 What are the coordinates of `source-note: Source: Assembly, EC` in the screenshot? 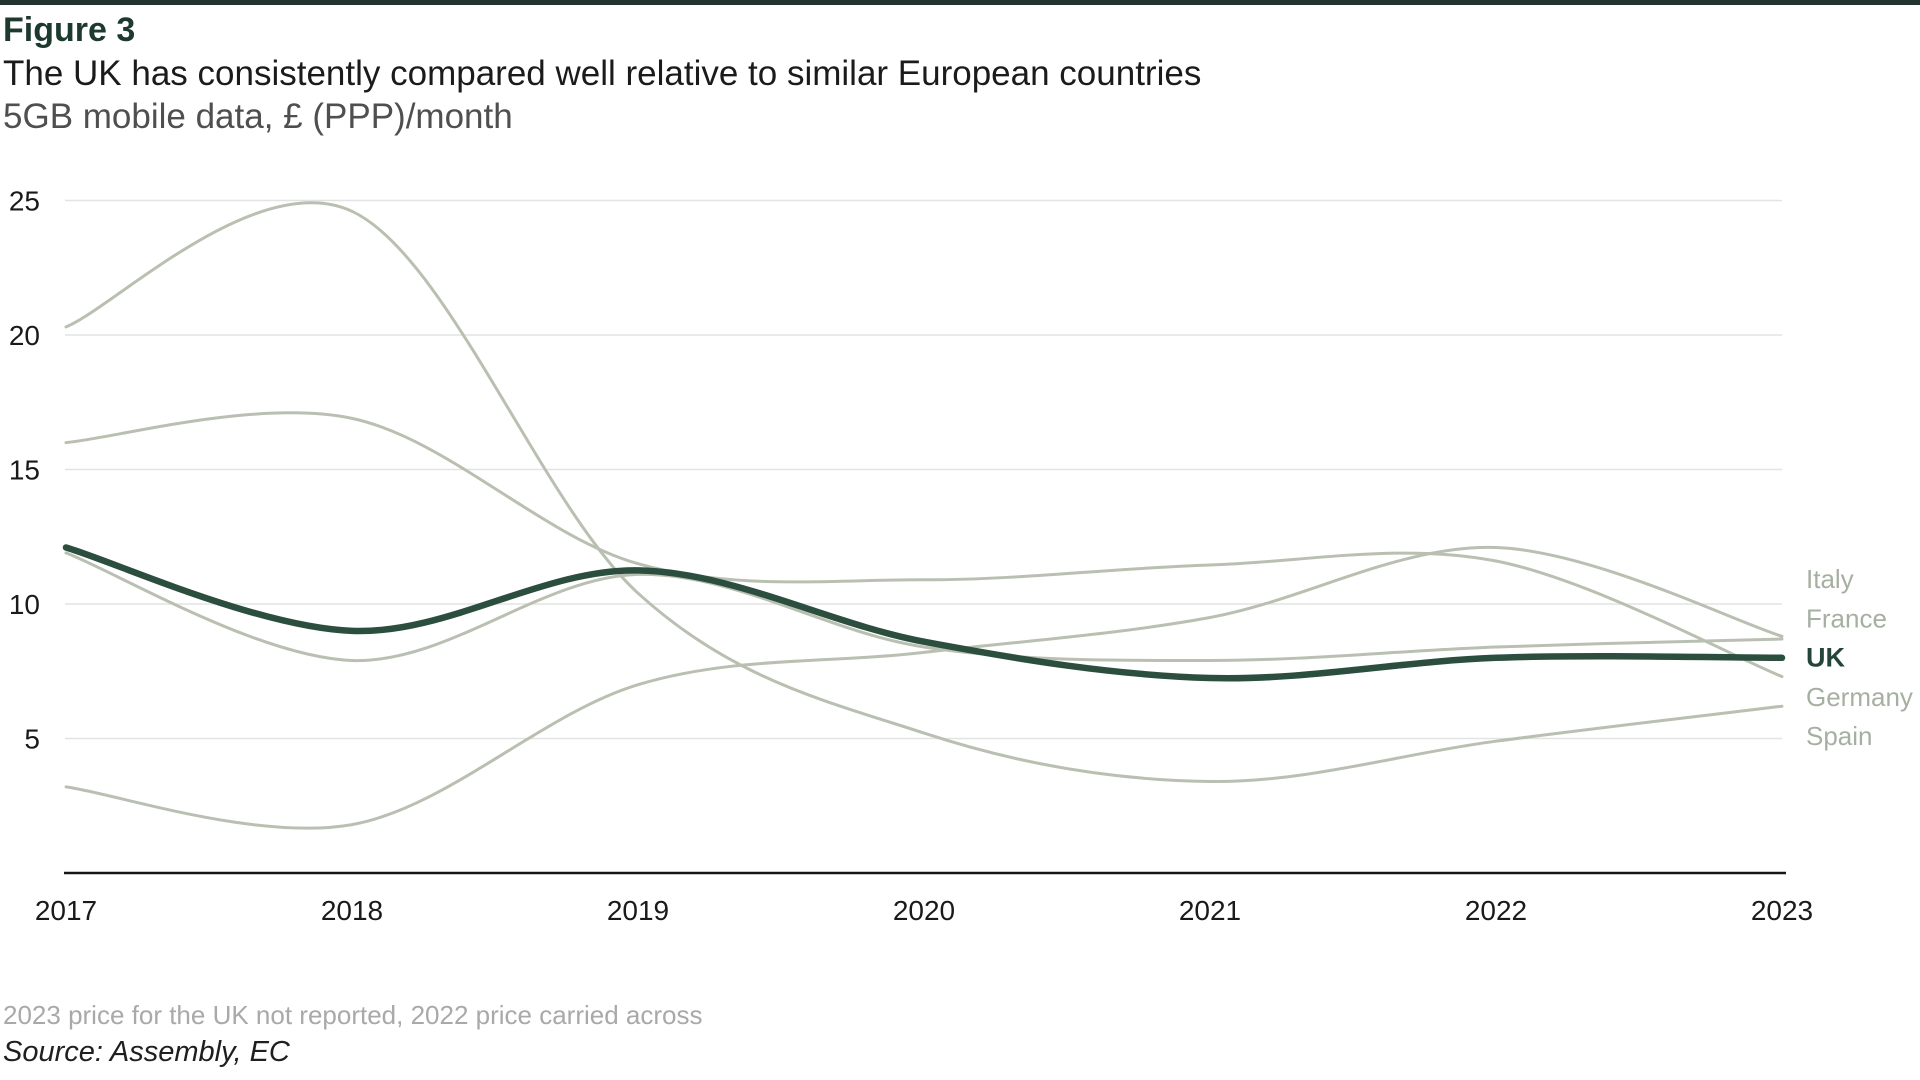 It's located at (146, 1052).